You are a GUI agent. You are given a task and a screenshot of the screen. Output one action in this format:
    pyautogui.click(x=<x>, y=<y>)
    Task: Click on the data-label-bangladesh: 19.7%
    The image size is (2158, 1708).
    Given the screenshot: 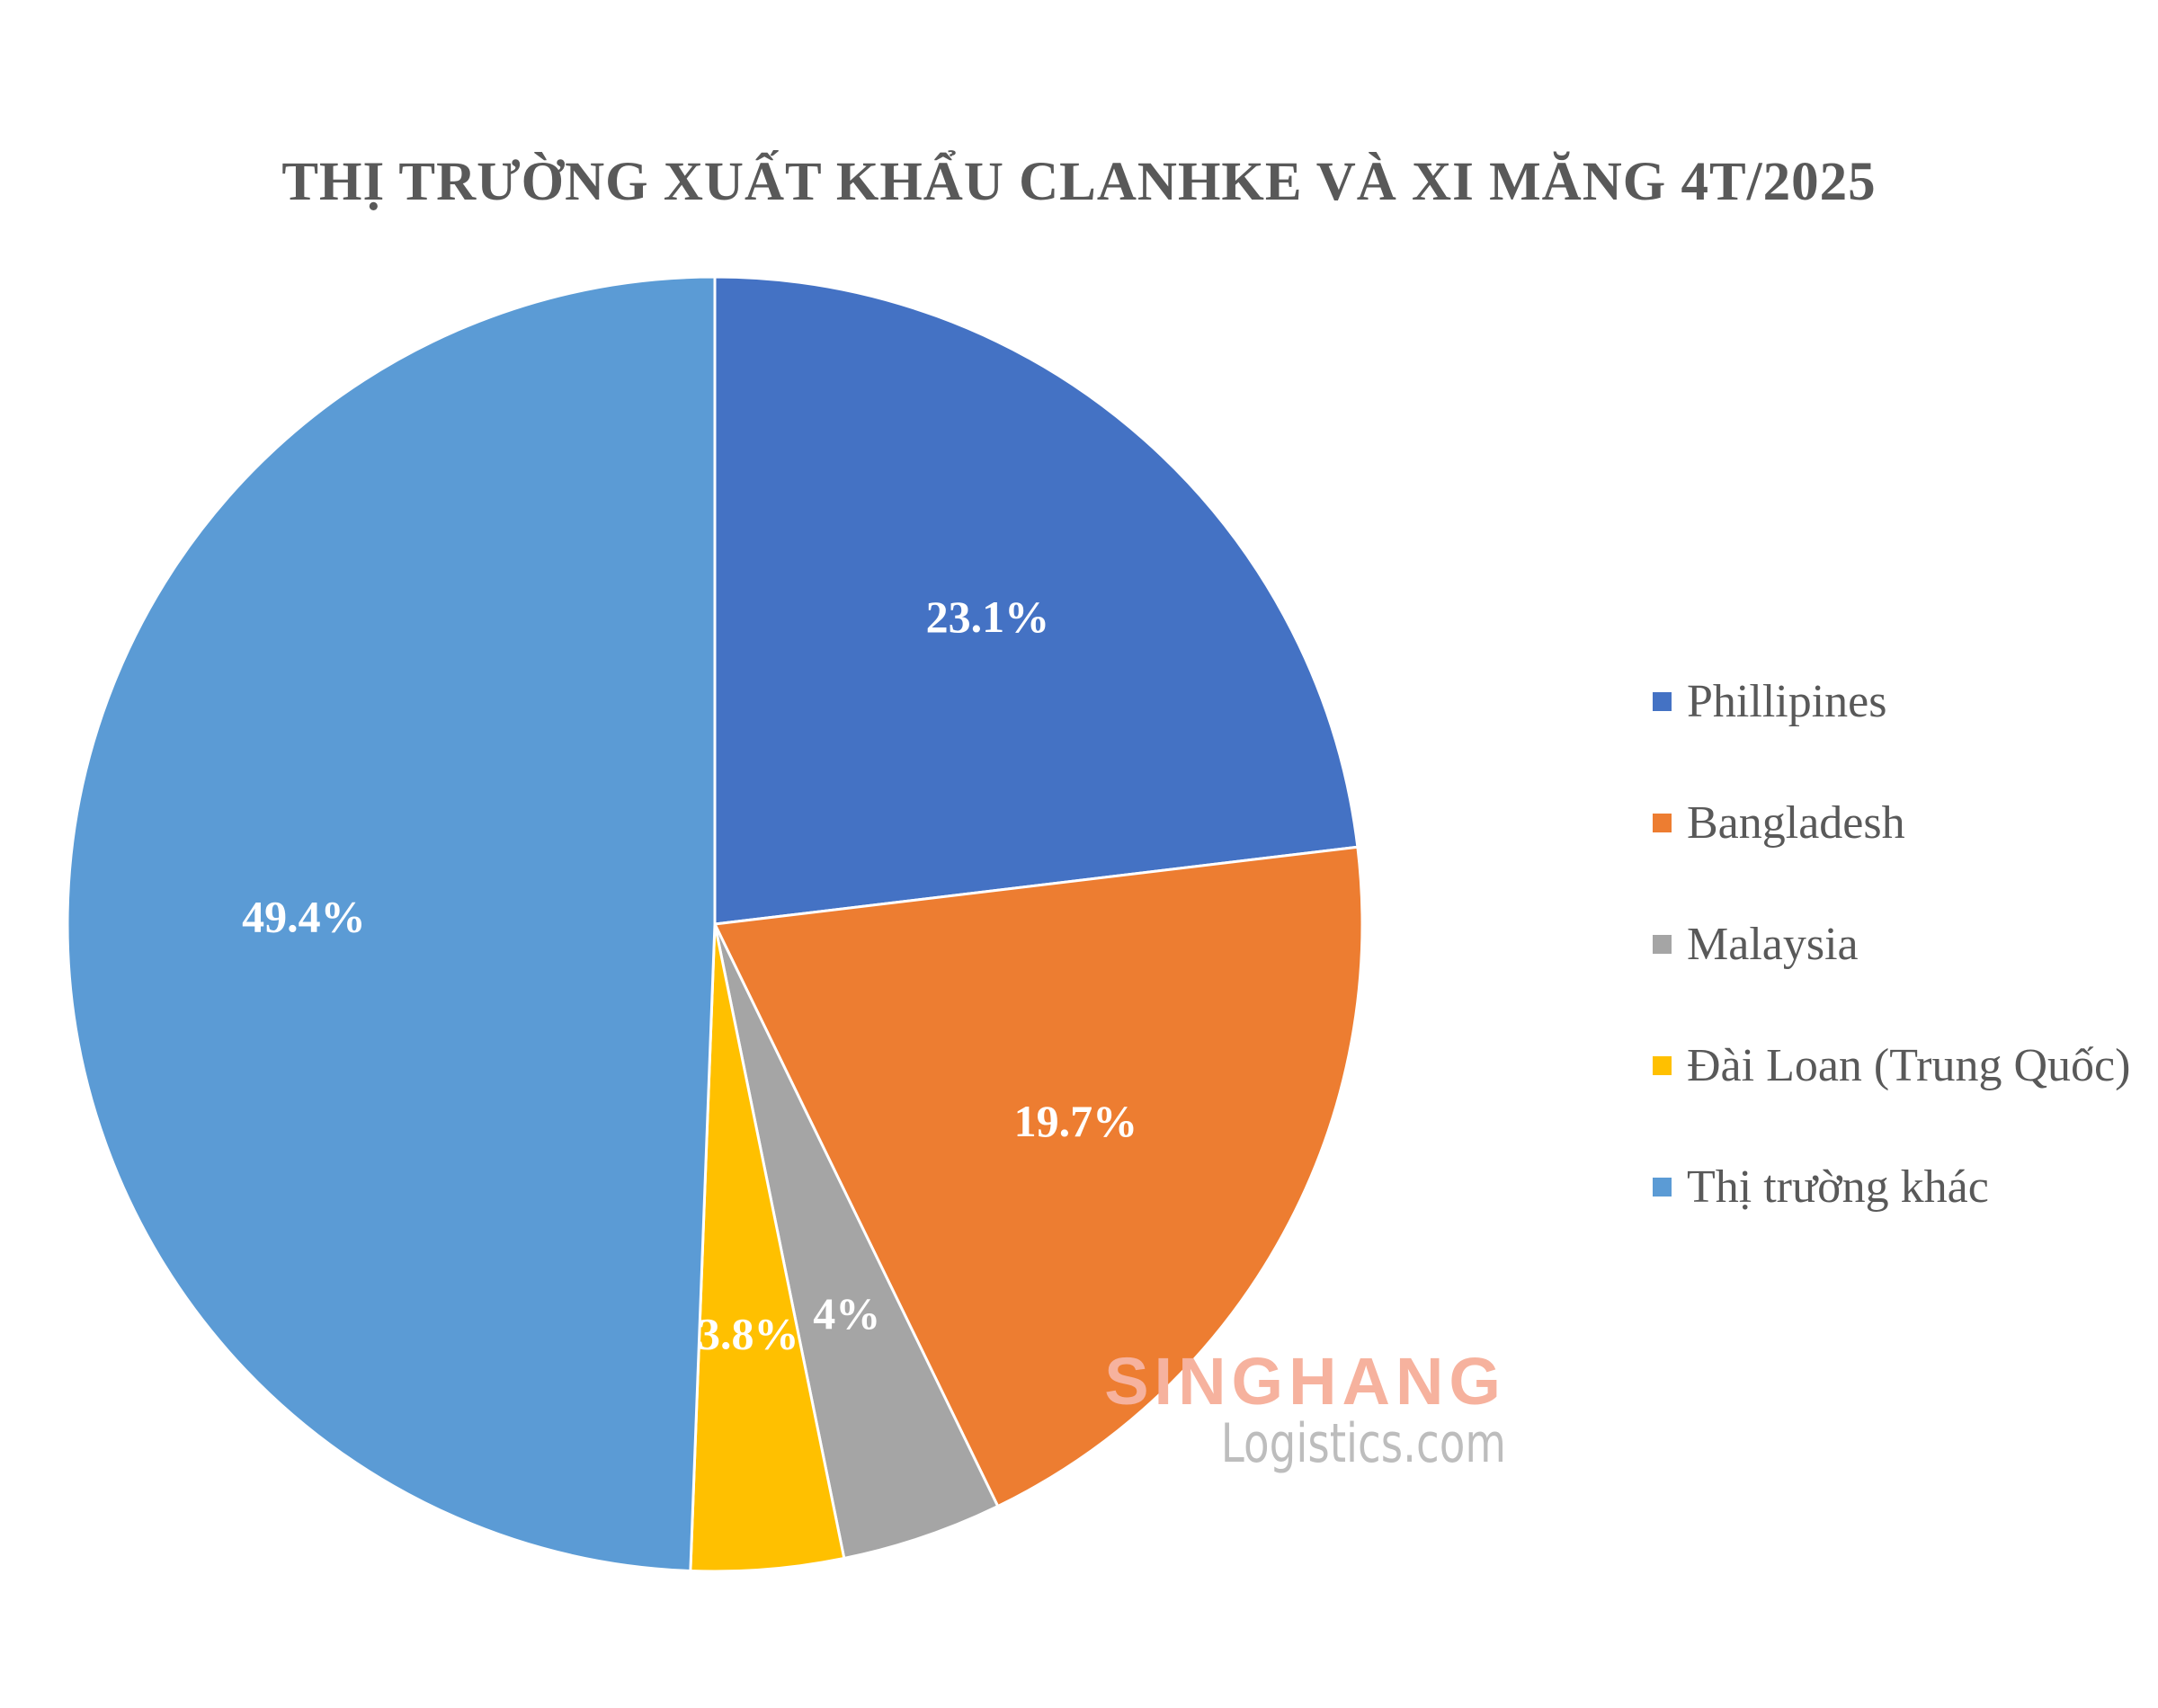 What is the action you would take?
    pyautogui.click(x=1076, y=1121)
    